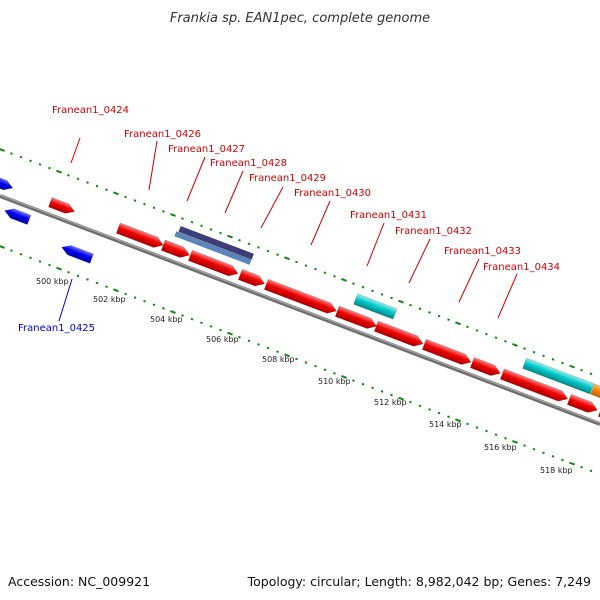 This screenshot has height=600, width=600. What do you see at coordinates (109, 299) in the screenshot?
I see `scale-label: 502 kbp` at bounding box center [109, 299].